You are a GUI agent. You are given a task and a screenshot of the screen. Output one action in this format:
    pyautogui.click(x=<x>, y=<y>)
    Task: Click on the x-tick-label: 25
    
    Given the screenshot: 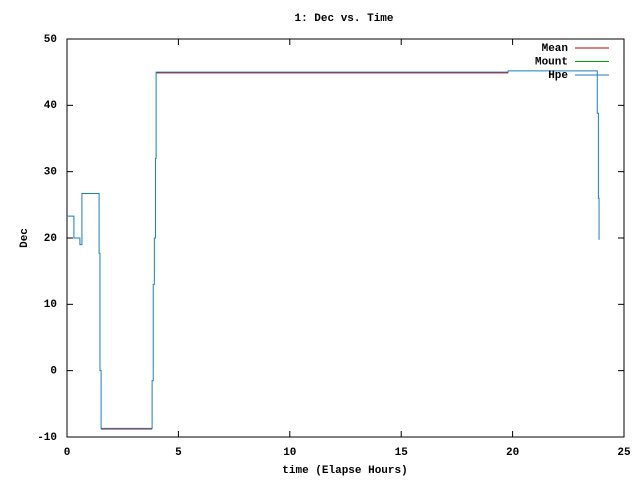 What is the action you would take?
    pyautogui.click(x=624, y=453)
    